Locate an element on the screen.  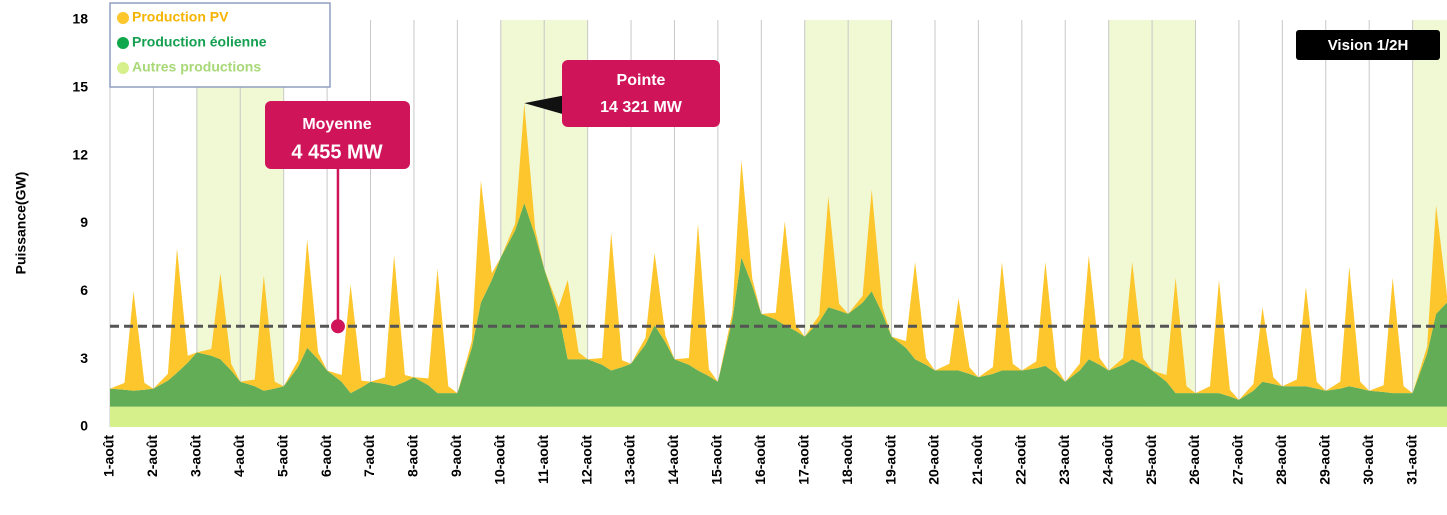
y-tick-label: 18 is located at coordinates (80, 19).